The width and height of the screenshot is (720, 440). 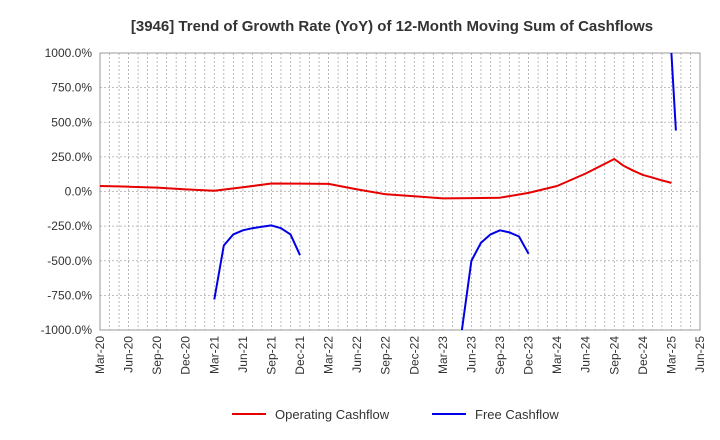 I want to click on y-tick-label: -750.0%, so click(x=69, y=295).